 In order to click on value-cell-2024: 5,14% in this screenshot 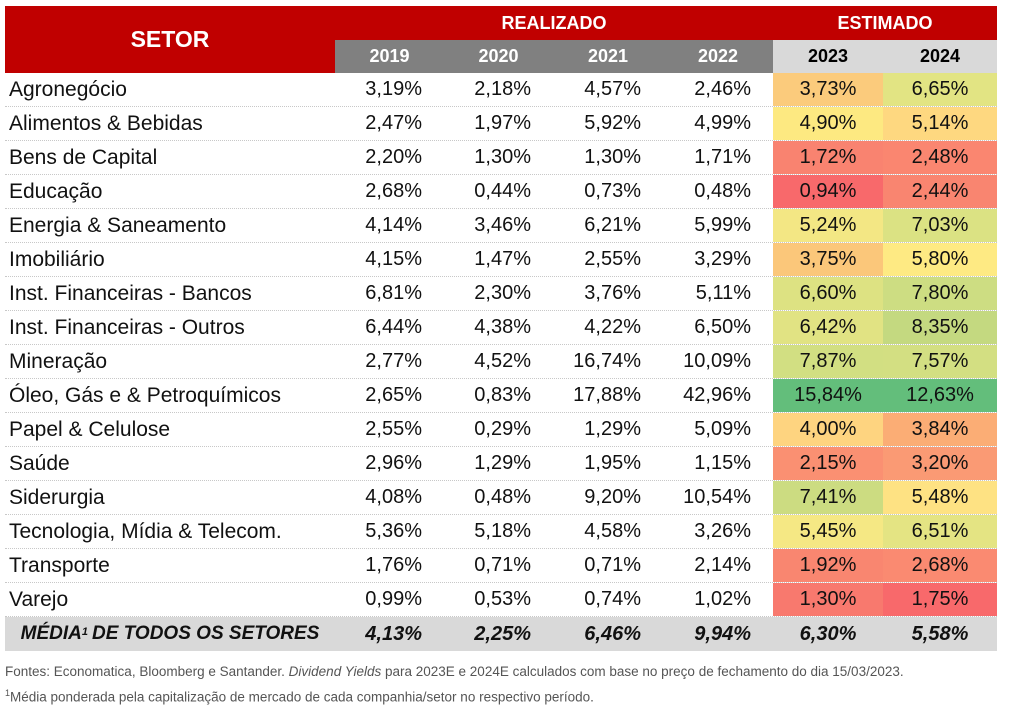, I will do `click(940, 123)`.